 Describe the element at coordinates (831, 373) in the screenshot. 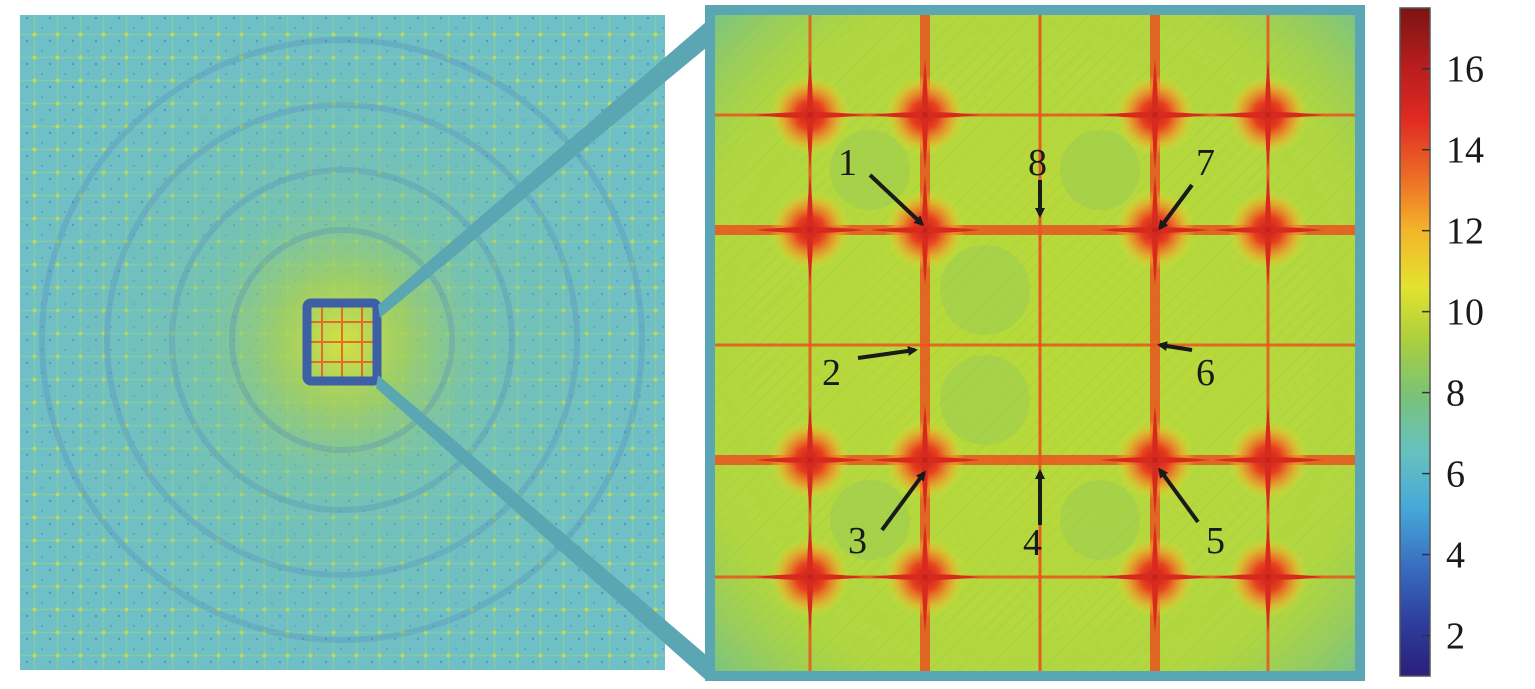

I see `point-label-2: 2` at that location.